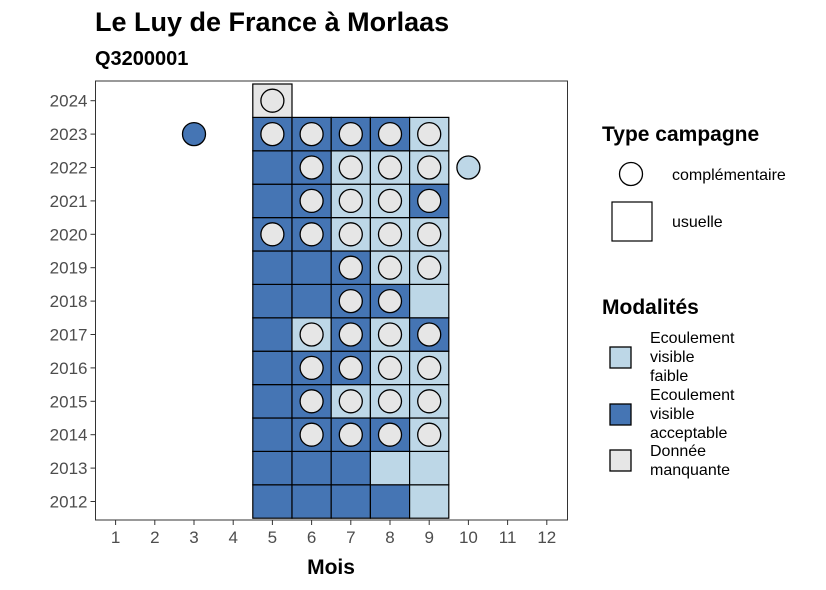 The image size is (826, 590). What do you see at coordinates (272, 537) in the screenshot?
I see `x-tick-label-5: 5` at bounding box center [272, 537].